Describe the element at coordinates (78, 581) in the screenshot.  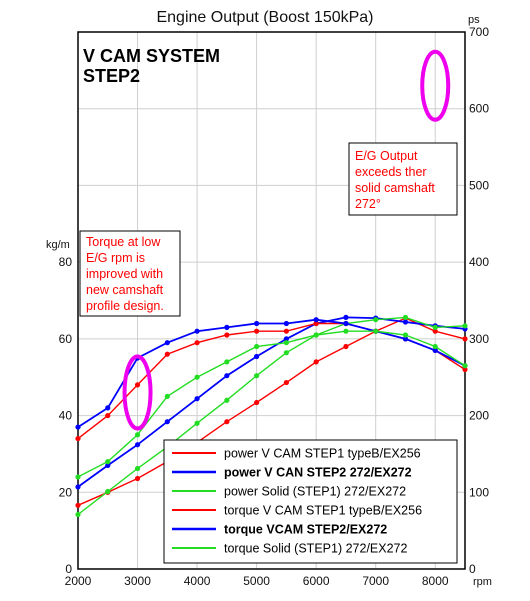
I see `x-tick-label: 2000` at that location.